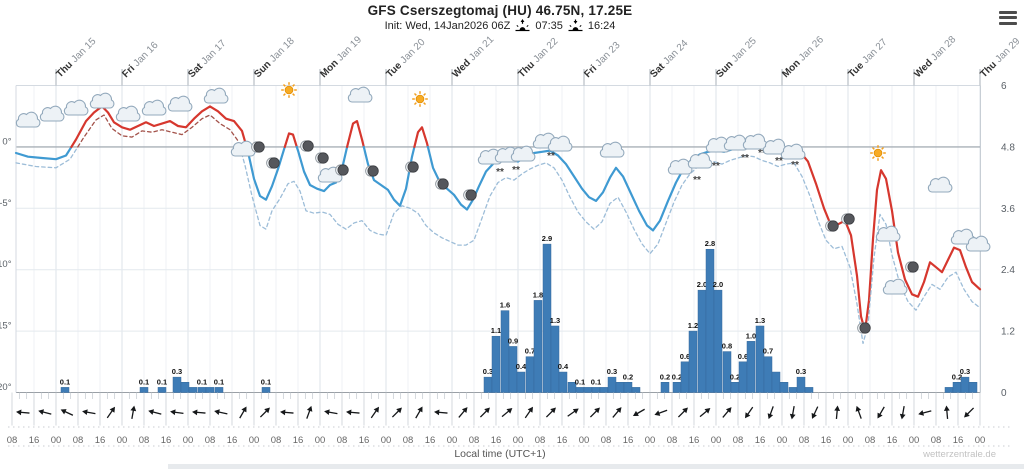 Image resolution: width=1024 pixels, height=469 pixels. I want to click on bottom-strip, so click(596, 466).